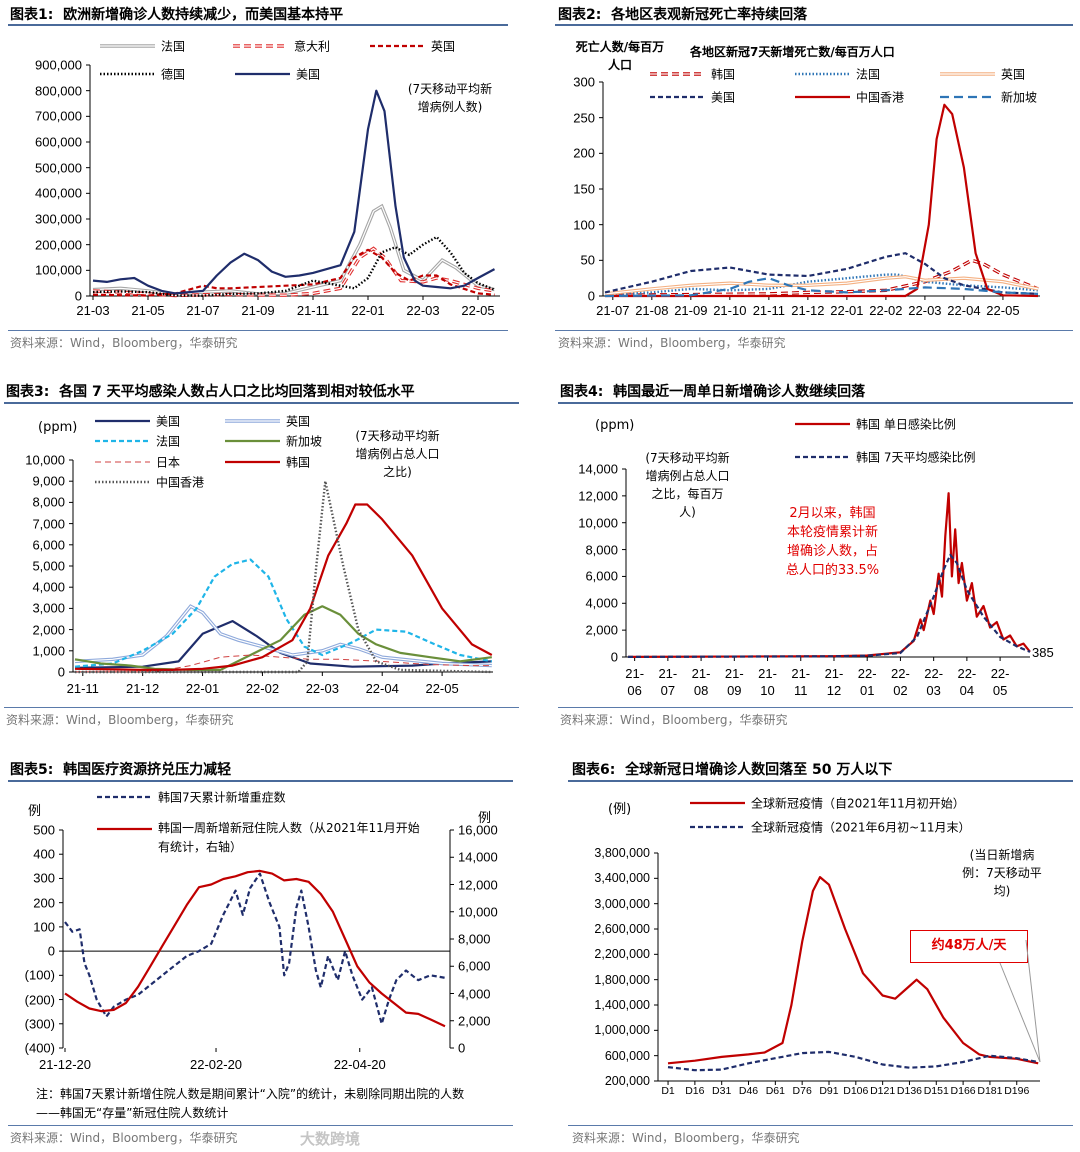 The width and height of the screenshot is (1080, 1152). I want to click on legend-label: 韩国一周新增新冠住院人数（从2021年11月开始有统计，右轴）, so click(289, 837).